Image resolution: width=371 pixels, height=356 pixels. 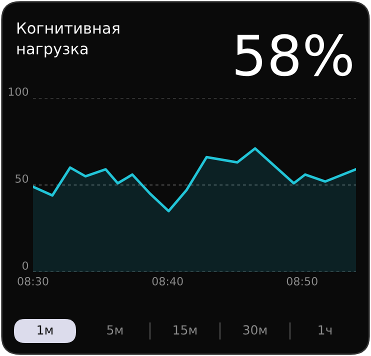 What do you see at coordinates (33, 281) in the screenshot?
I see `x-tick-label: 08:30` at bounding box center [33, 281].